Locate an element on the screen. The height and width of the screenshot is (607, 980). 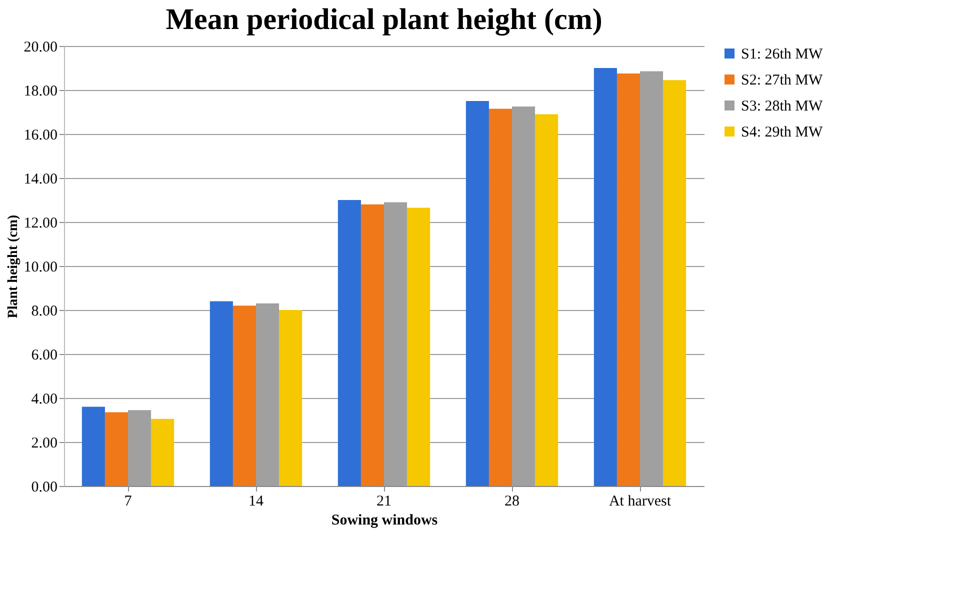
legend-label: S2: 27th MW is located at coordinates (782, 80).